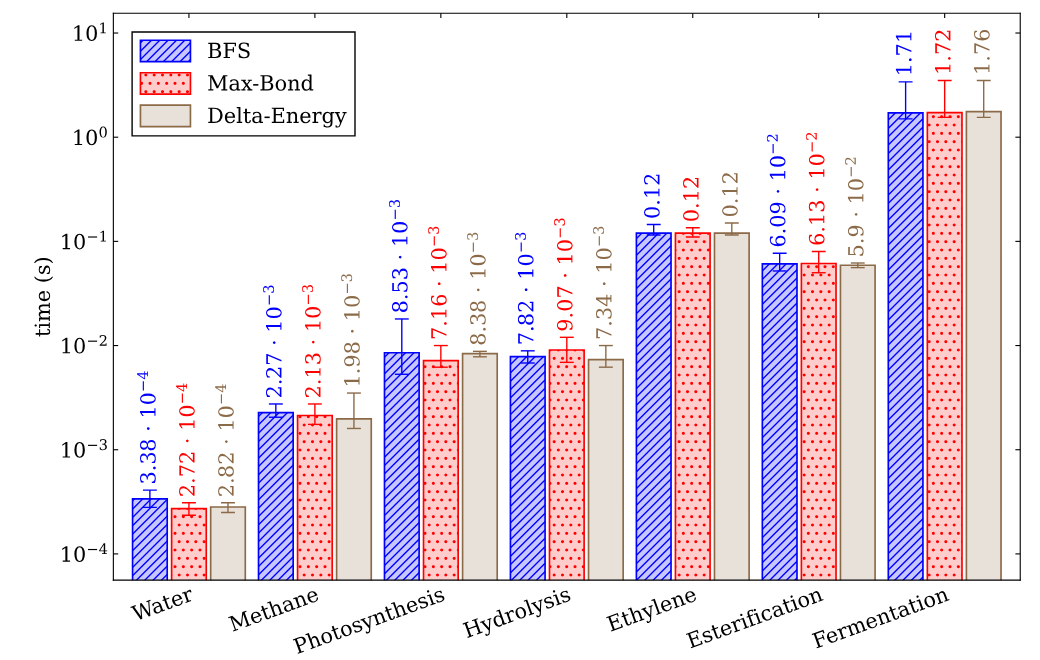 The image size is (1040, 660). I want to click on data-label: 1.72, so click(942, 51).